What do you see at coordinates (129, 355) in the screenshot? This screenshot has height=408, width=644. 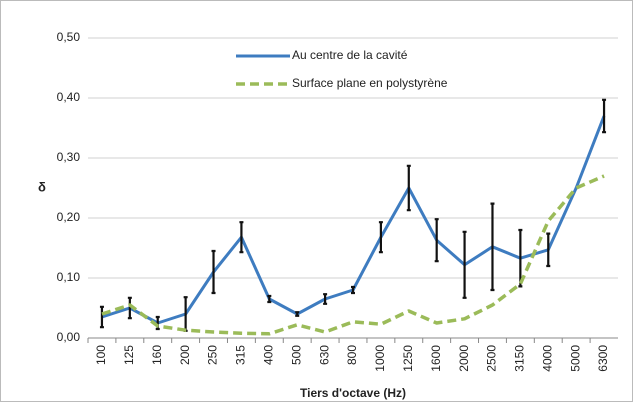 I see `x-tick-label: 125` at bounding box center [129, 355].